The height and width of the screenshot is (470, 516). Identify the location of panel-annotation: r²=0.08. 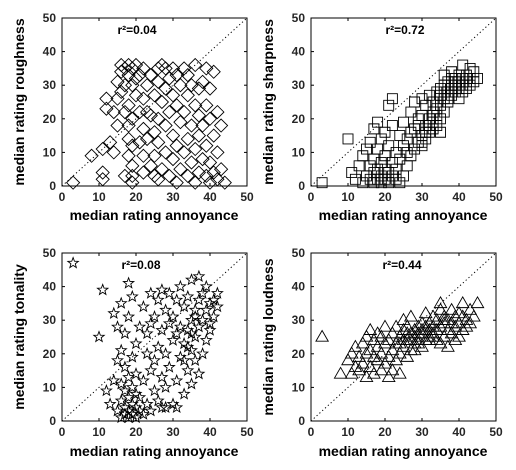
(140, 265).